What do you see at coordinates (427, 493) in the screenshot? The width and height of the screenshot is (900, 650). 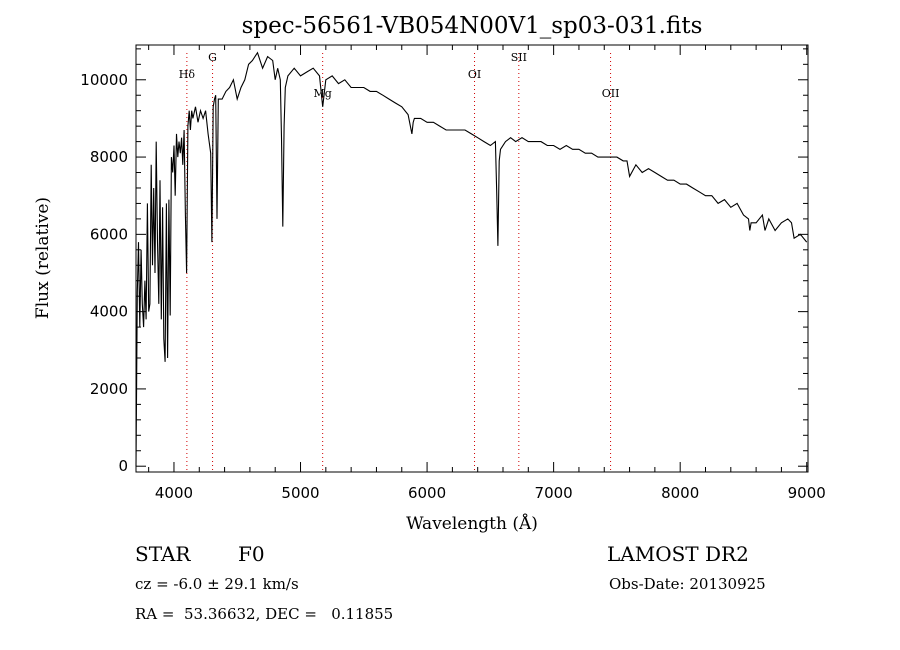 I see `x-tick-label: 6000` at bounding box center [427, 493].